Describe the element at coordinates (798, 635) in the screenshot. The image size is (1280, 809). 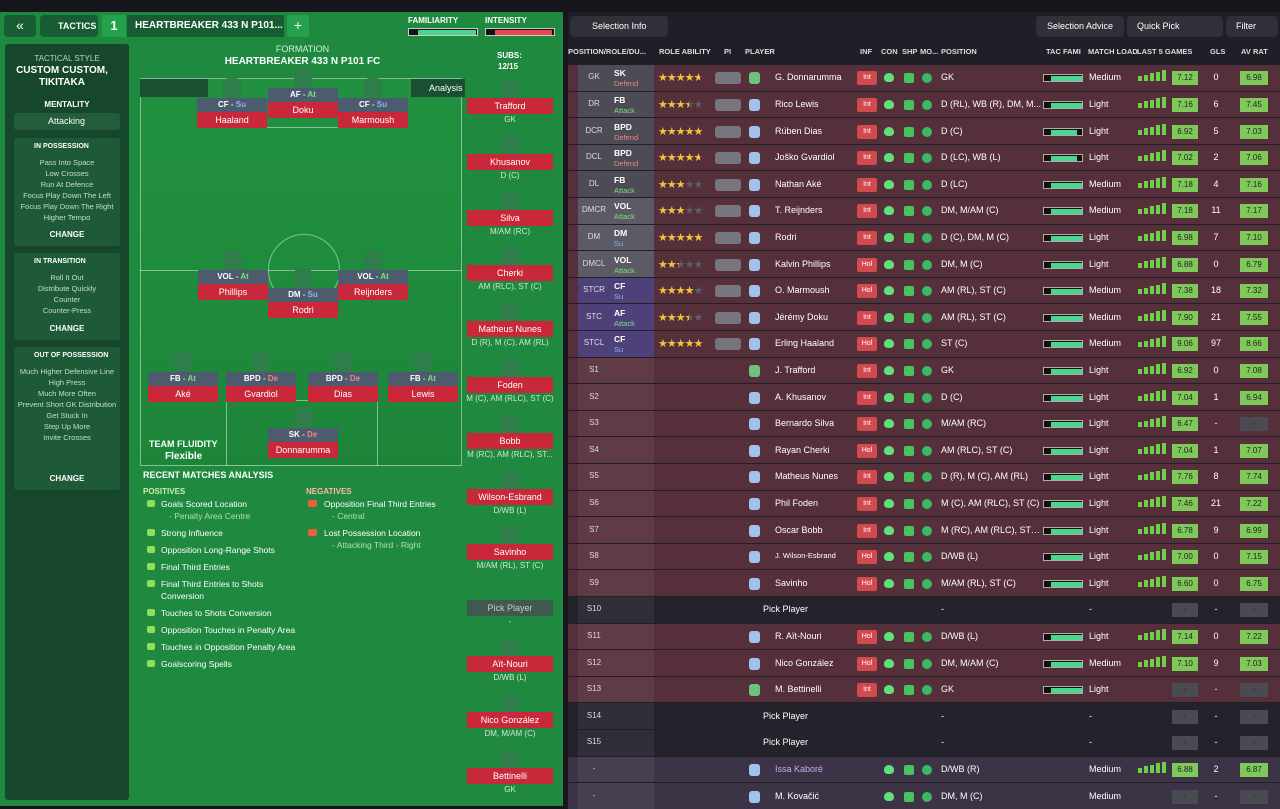
I see `player-name: R. Aït-Nouri` at that location.